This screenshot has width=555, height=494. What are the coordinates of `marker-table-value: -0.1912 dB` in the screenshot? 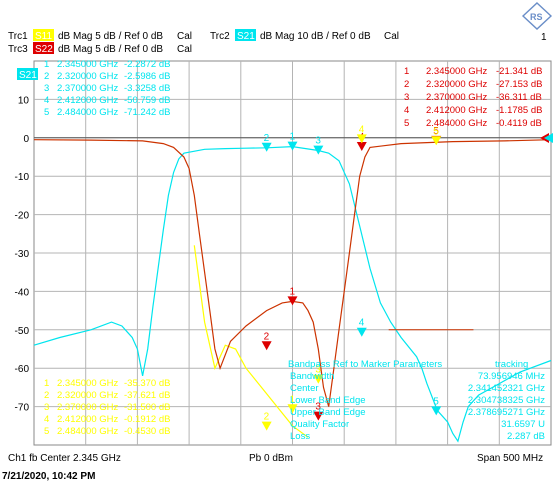 It's located at (147, 419).